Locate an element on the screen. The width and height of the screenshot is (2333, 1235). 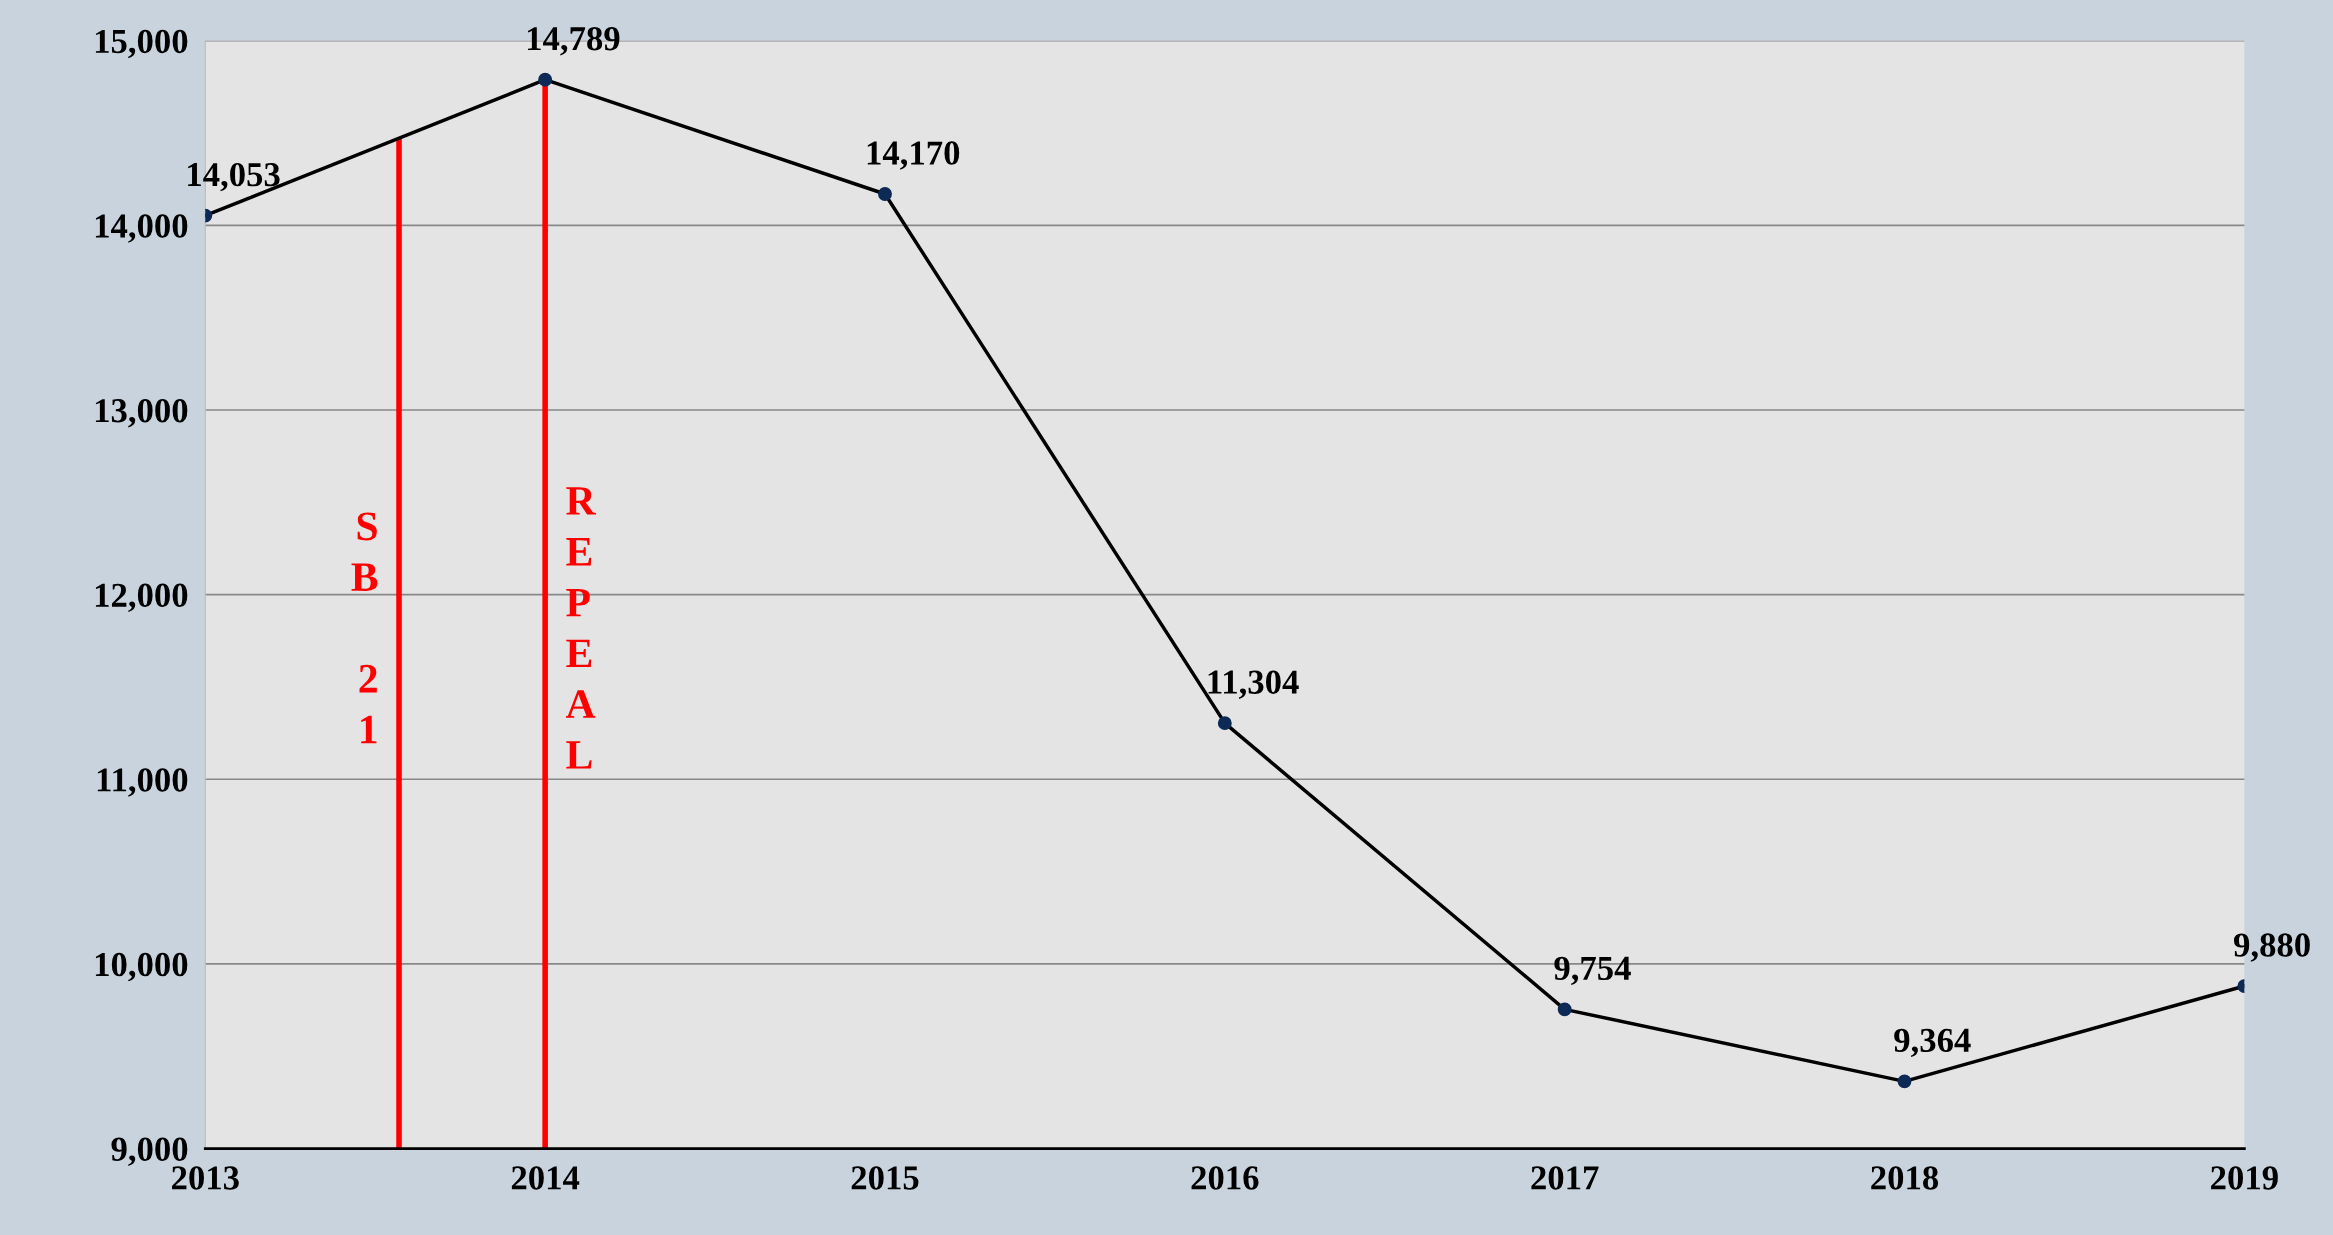
text: 14,789 is located at coordinates (573, 41).